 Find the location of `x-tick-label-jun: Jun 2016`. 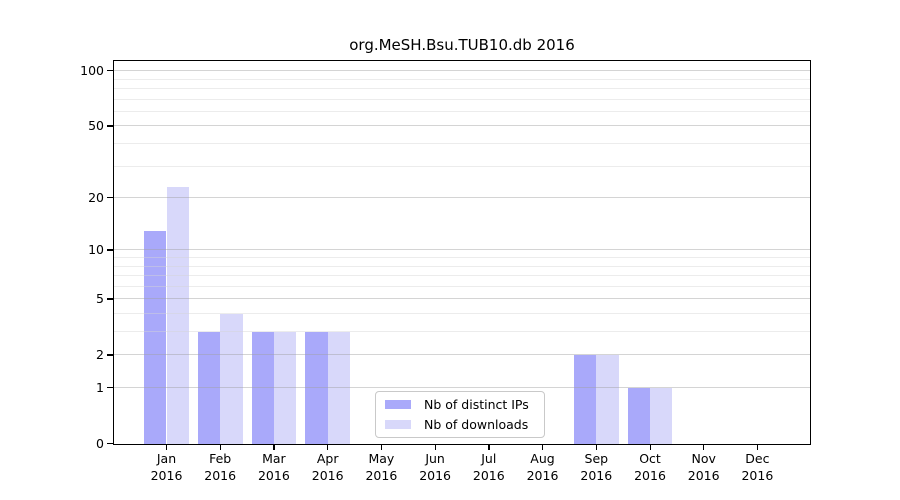

x-tick-label-jun: Jun 2016 is located at coordinates (435, 467).